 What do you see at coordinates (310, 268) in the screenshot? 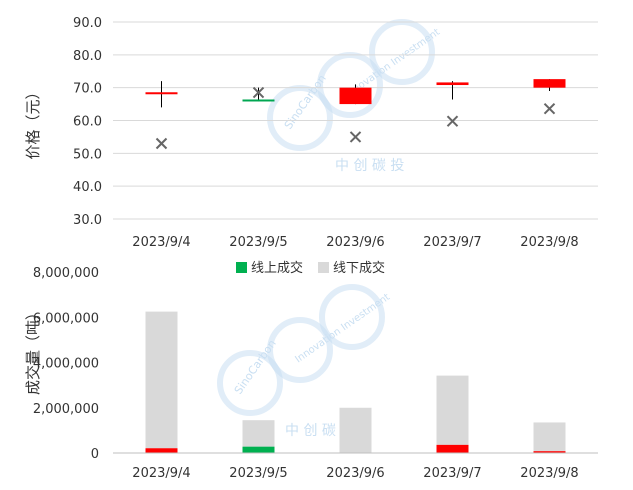
I see `volume-legend: 线上成交 线下成交` at bounding box center [310, 268].